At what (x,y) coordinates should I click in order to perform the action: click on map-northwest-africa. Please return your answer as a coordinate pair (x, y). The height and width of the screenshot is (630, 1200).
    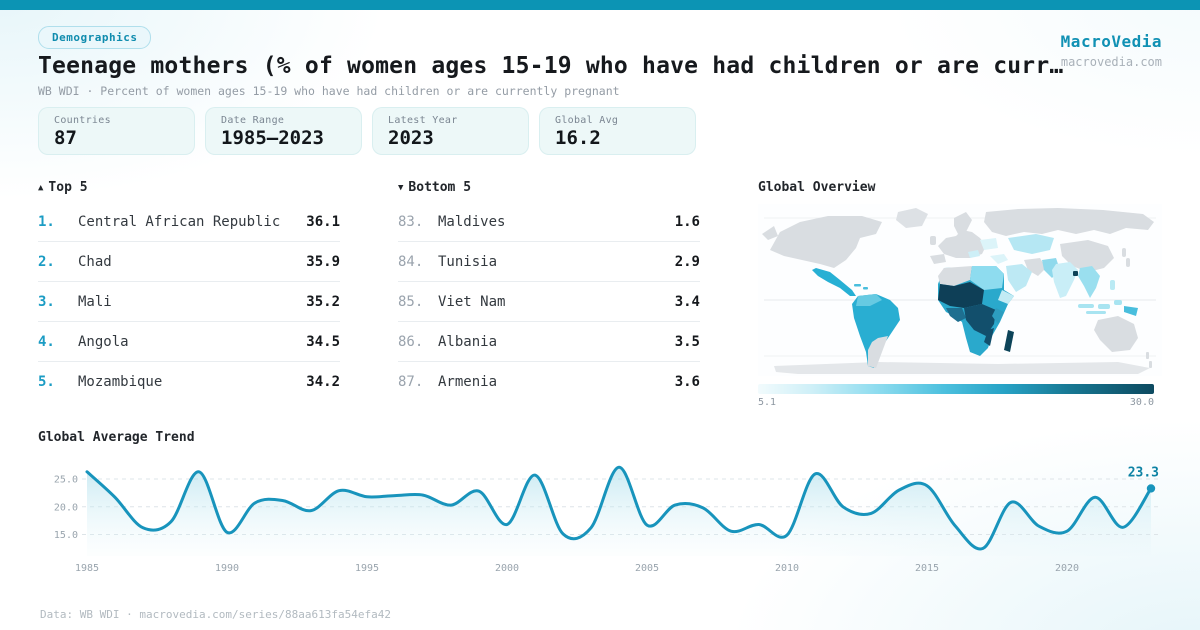
    Looking at the image, I should click on (955, 276).